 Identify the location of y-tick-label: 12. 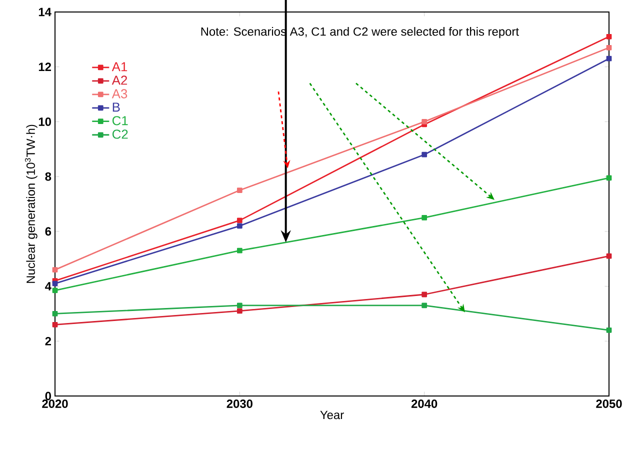
(45, 67).